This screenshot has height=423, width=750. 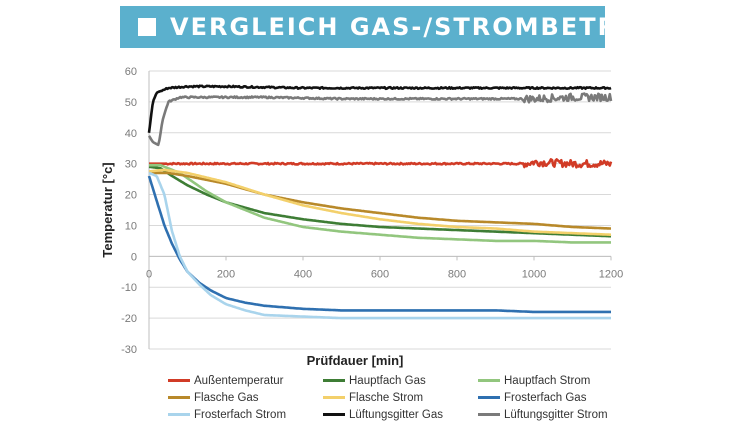 I want to click on x-tick-label: 600, so click(x=380, y=274).